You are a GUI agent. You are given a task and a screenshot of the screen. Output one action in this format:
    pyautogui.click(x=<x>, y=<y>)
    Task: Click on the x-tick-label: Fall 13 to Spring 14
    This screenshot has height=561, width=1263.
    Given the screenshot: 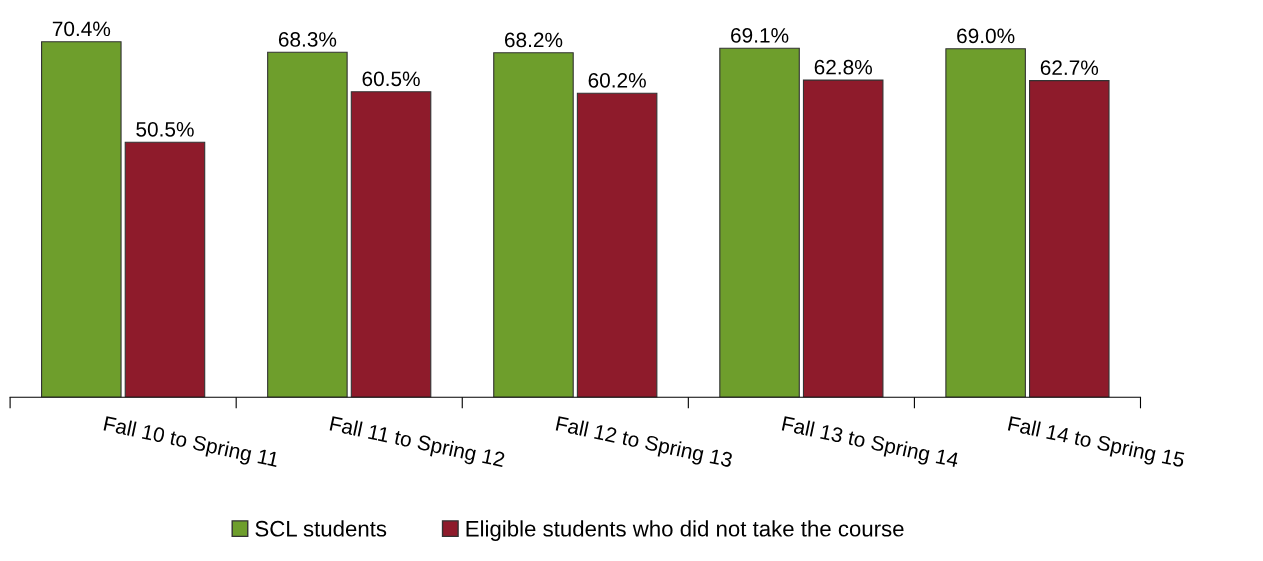 What is the action you would take?
    pyautogui.click(x=870, y=443)
    